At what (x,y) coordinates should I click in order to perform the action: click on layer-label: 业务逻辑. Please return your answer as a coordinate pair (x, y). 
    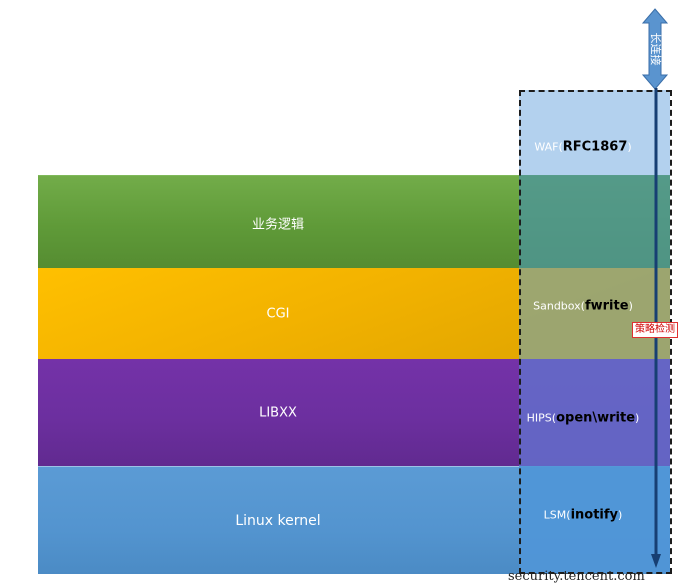
    Looking at the image, I should click on (277, 224).